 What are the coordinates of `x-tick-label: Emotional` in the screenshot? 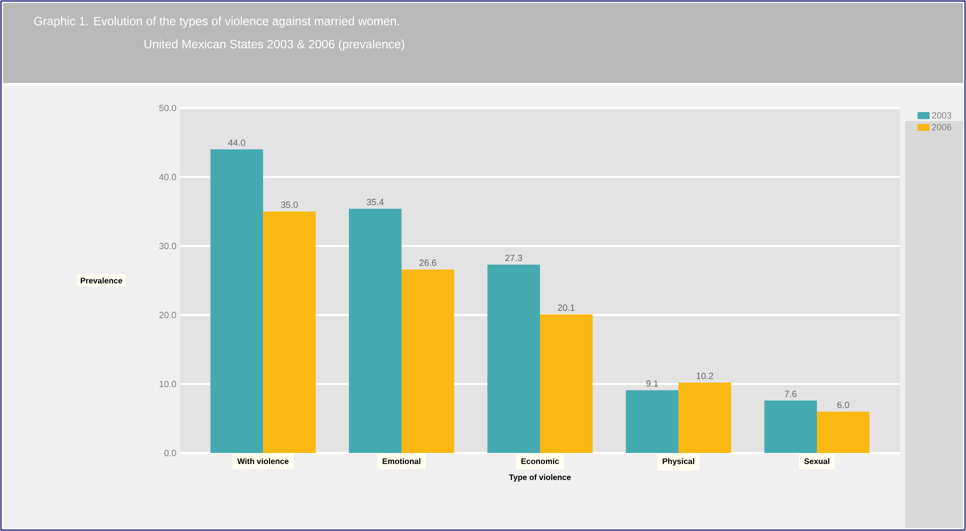 It's located at (401, 461).